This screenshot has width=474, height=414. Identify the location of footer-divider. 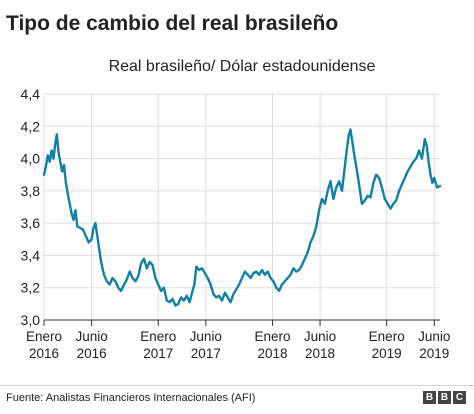
(237, 385).